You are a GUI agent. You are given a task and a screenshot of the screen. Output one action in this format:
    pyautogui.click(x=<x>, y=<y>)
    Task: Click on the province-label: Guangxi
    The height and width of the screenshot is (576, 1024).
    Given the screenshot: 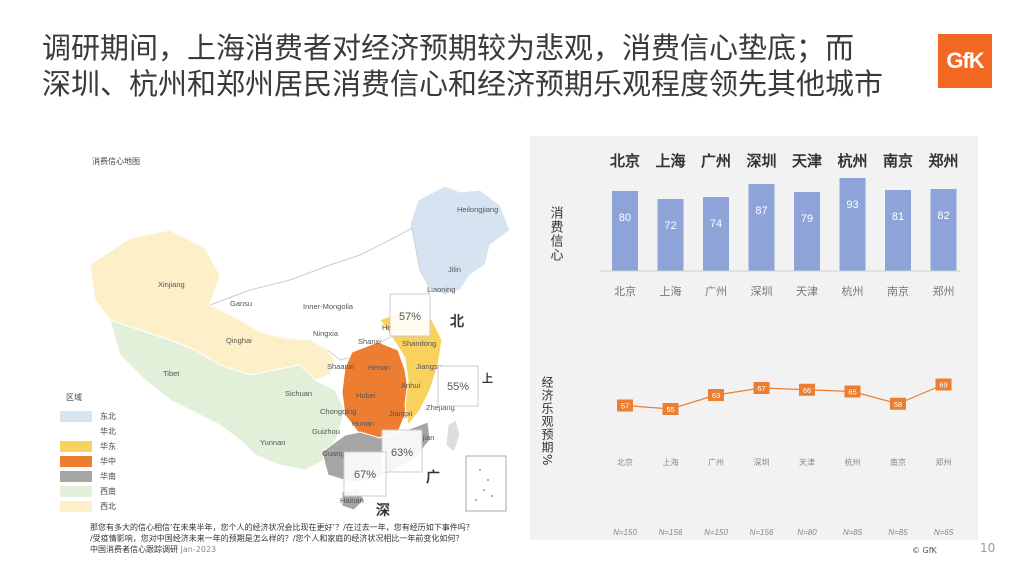 What is the action you would take?
    pyautogui.click(x=336, y=453)
    